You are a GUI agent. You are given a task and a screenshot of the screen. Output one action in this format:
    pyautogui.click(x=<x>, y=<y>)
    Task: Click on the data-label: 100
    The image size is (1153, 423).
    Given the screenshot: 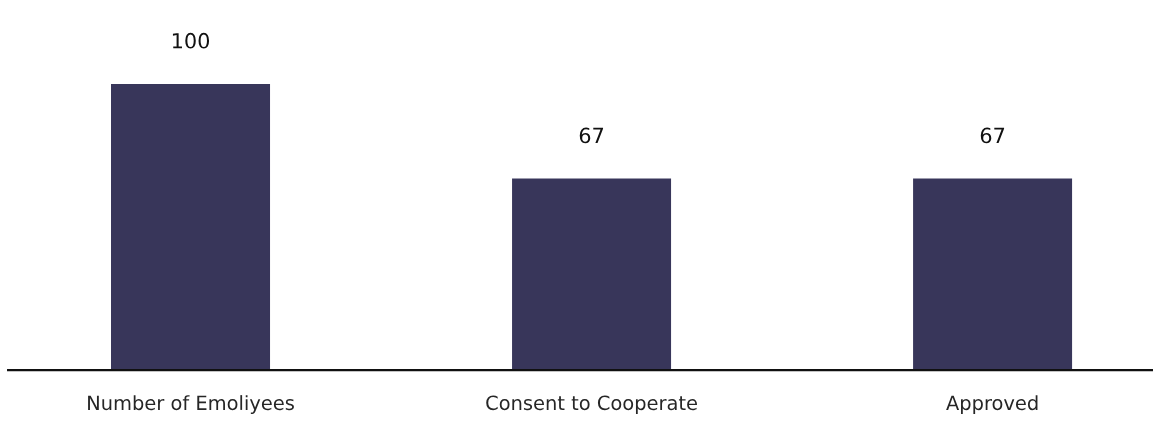 What is the action you would take?
    pyautogui.click(x=191, y=40)
    